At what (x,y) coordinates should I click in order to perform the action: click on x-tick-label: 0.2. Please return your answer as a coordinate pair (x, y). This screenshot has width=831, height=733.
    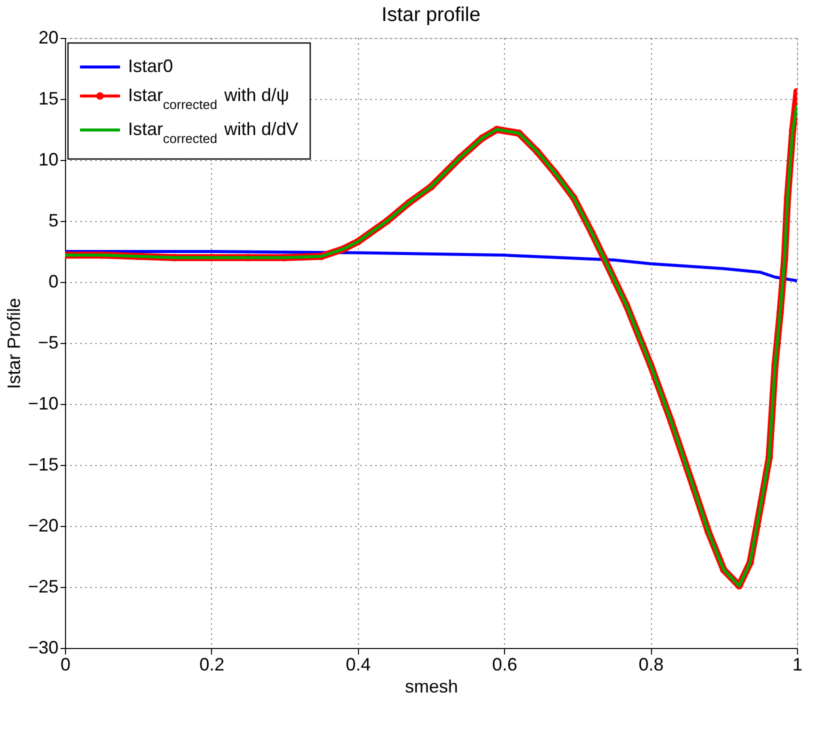
    Looking at the image, I should click on (211, 664).